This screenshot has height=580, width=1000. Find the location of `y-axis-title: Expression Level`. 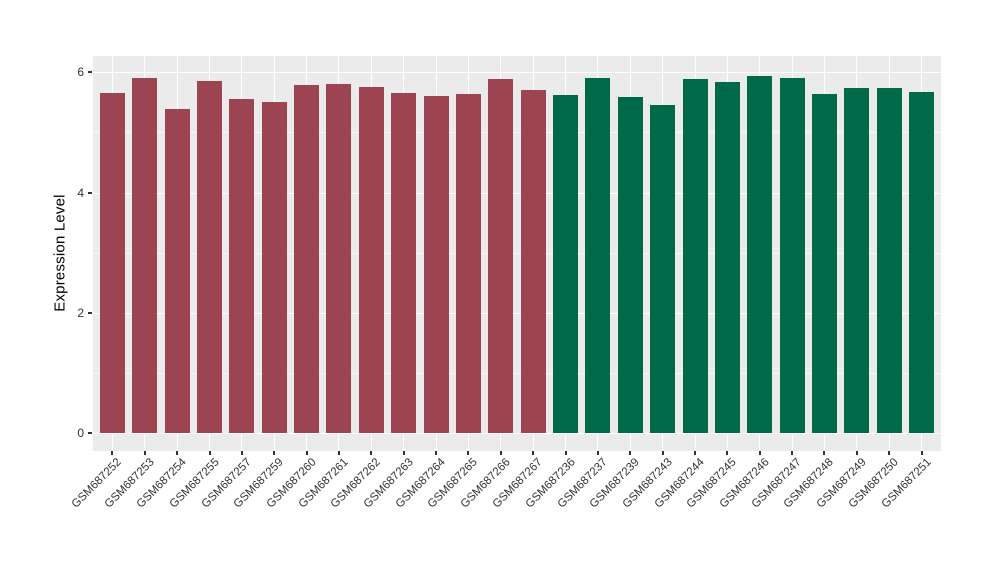

y-axis-title: Expression Level is located at coordinates (60, 253).